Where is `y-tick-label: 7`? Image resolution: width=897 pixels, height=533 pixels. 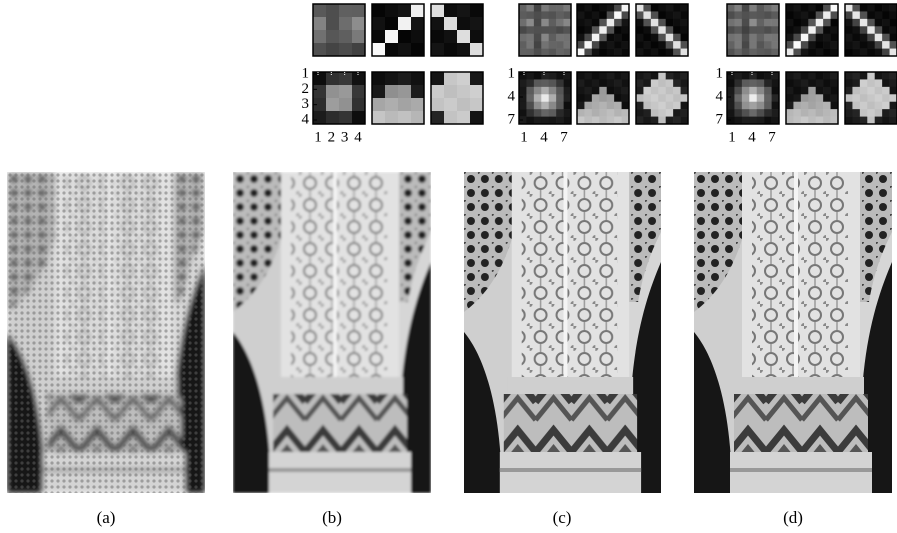 y-tick-label: 7 is located at coordinates (512, 119).